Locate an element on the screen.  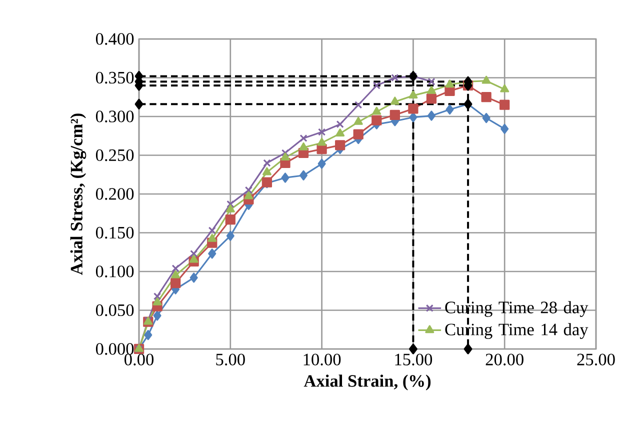
y-tick-label: 0.200 is located at coordinates (115, 194).